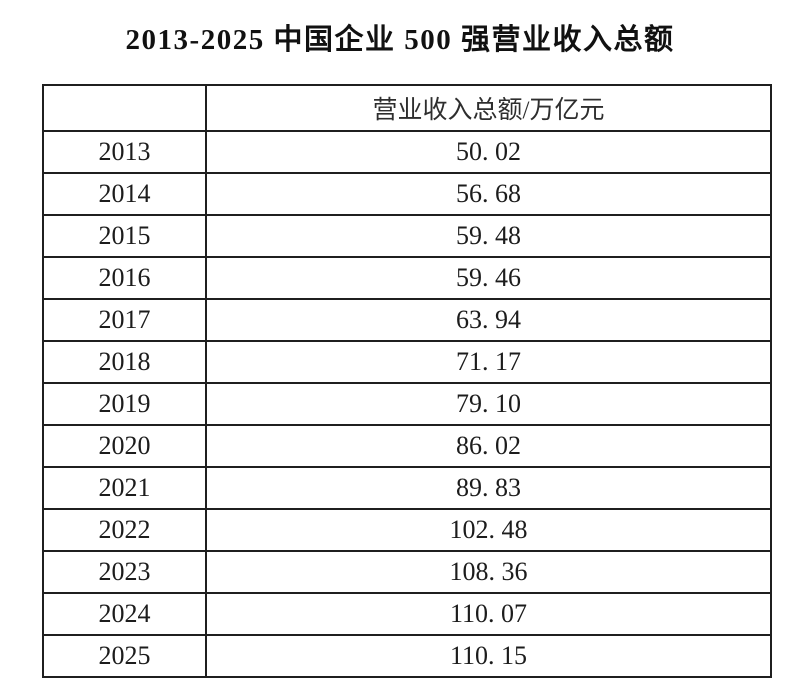  I want to click on value-cell: 63. 94, so click(488, 320).